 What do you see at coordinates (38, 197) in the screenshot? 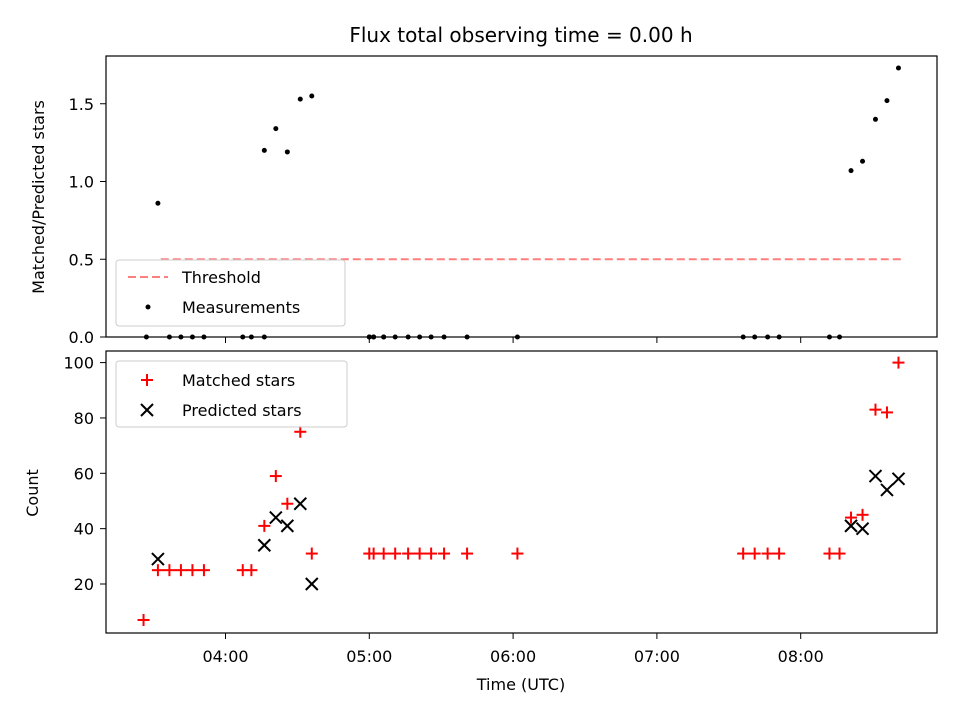
I see `top-y-axis-label: Matched/Predicted stars` at bounding box center [38, 197].